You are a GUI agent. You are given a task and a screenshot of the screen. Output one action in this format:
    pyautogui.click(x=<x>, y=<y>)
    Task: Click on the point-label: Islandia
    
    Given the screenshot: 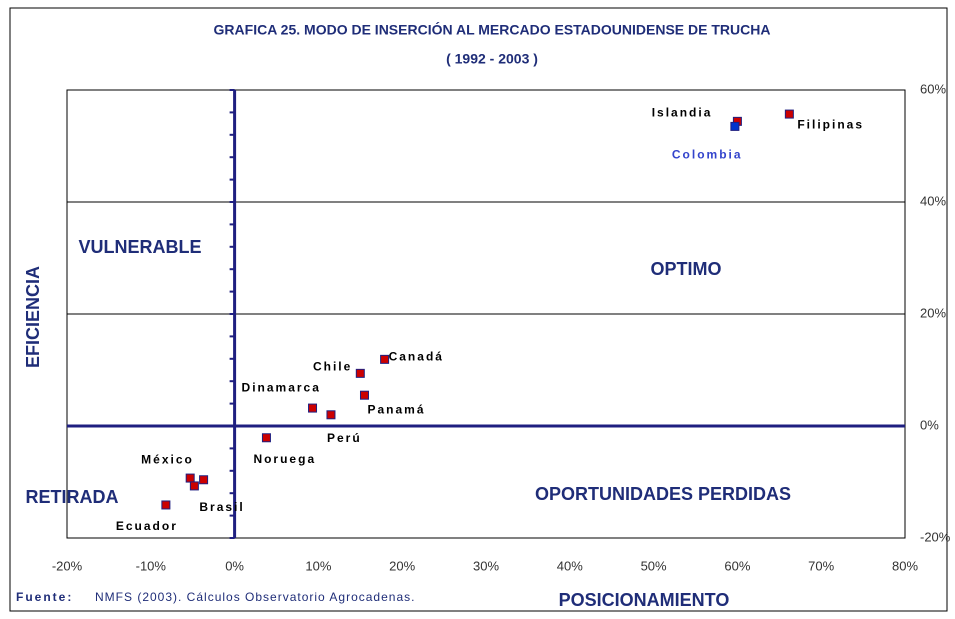 What is the action you would take?
    pyautogui.click(x=682, y=113)
    